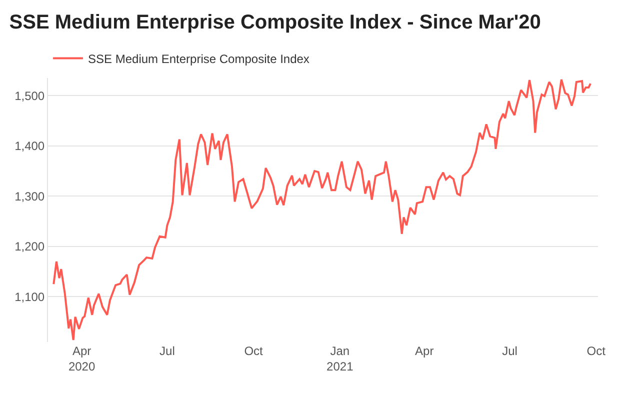  I want to click on legend-label: SSE Medium Enterprise Composite Index, so click(199, 59).